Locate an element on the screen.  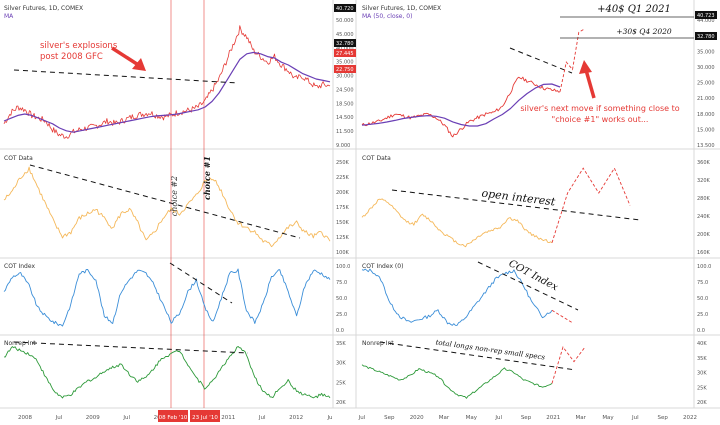
left-price-price-label: 27.445 is located at coordinates (345, 54).